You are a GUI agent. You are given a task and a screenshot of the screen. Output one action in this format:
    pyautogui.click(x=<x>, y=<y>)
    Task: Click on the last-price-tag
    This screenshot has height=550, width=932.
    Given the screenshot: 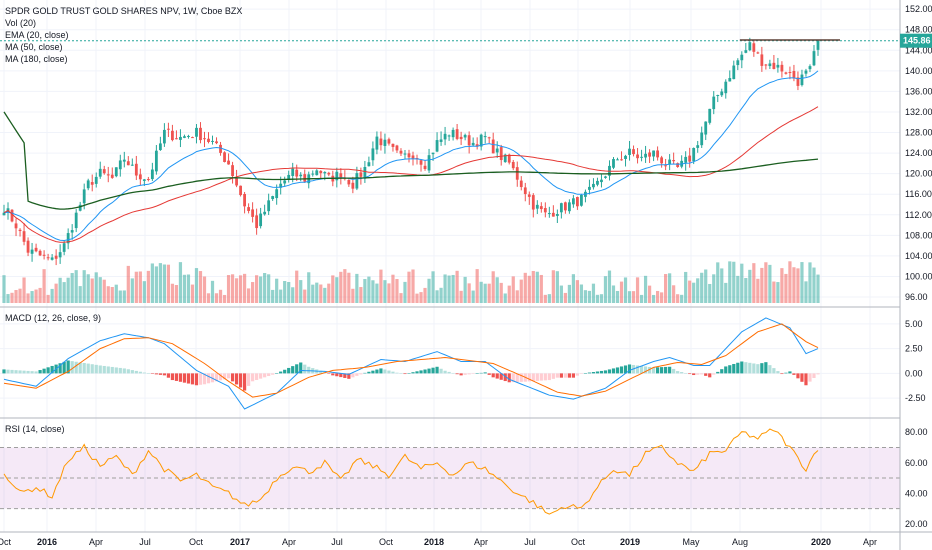 What is the action you would take?
    pyautogui.click(x=916, y=40)
    